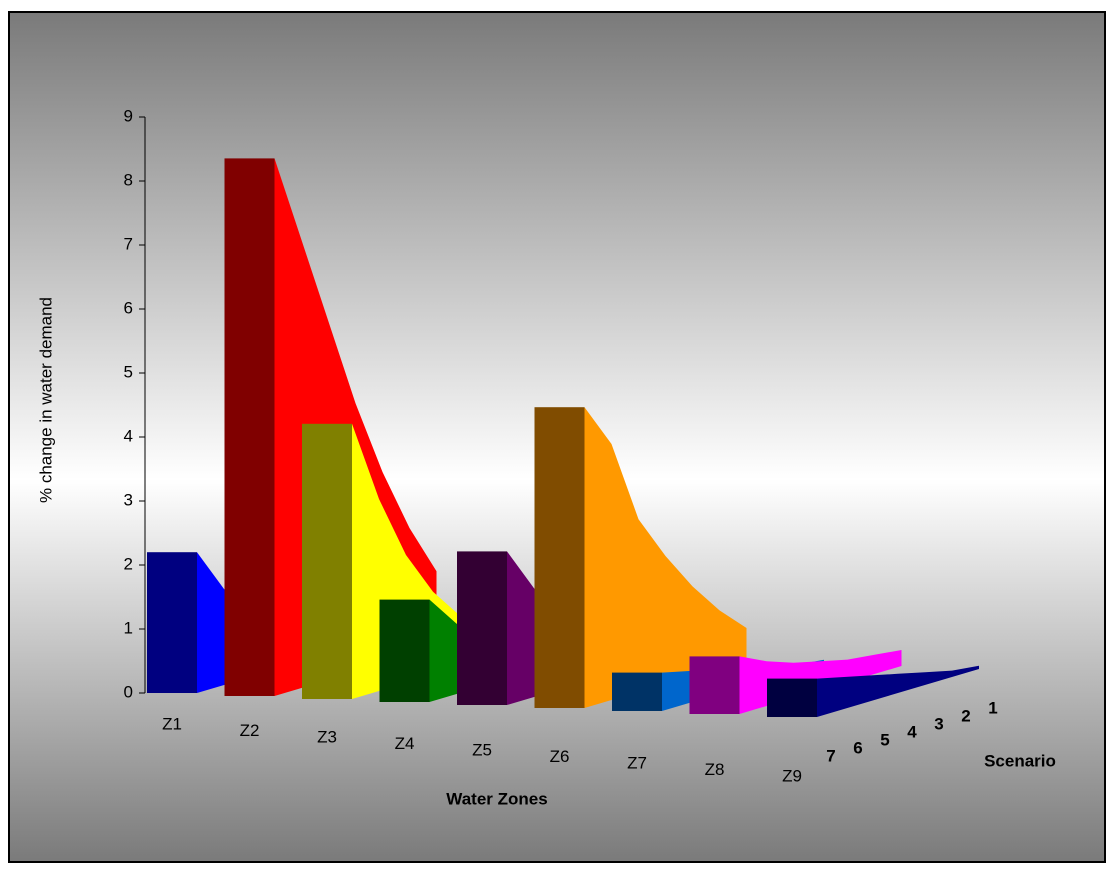 This screenshot has width=1114, height=880. What do you see at coordinates (792, 775) in the screenshot?
I see `x-tick-label: Z9` at bounding box center [792, 775].